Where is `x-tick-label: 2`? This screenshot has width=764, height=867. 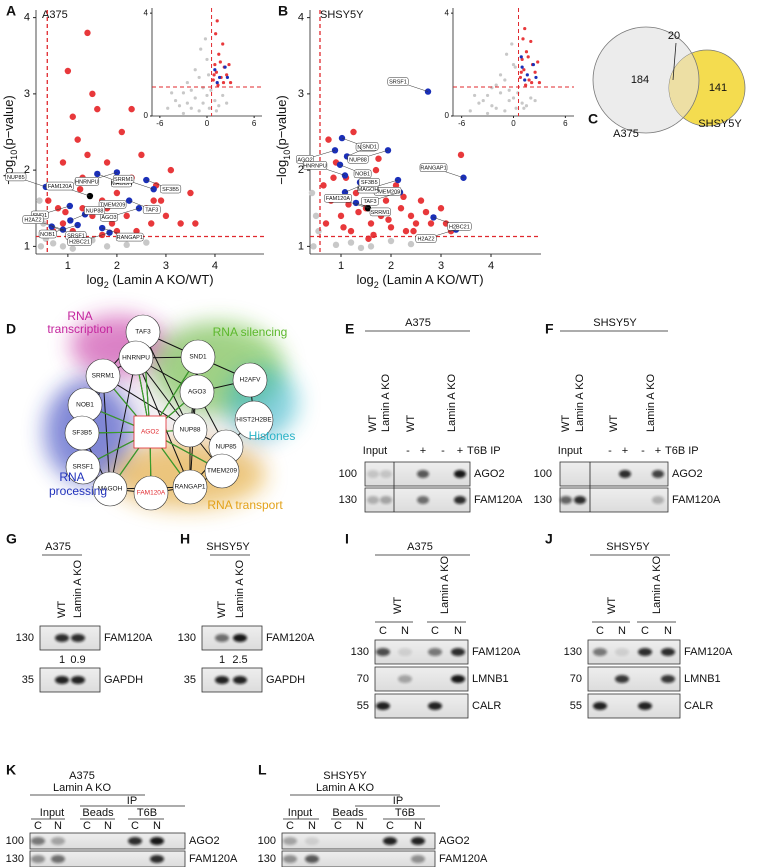
x-tick-label: 2 is located at coordinates (391, 266).